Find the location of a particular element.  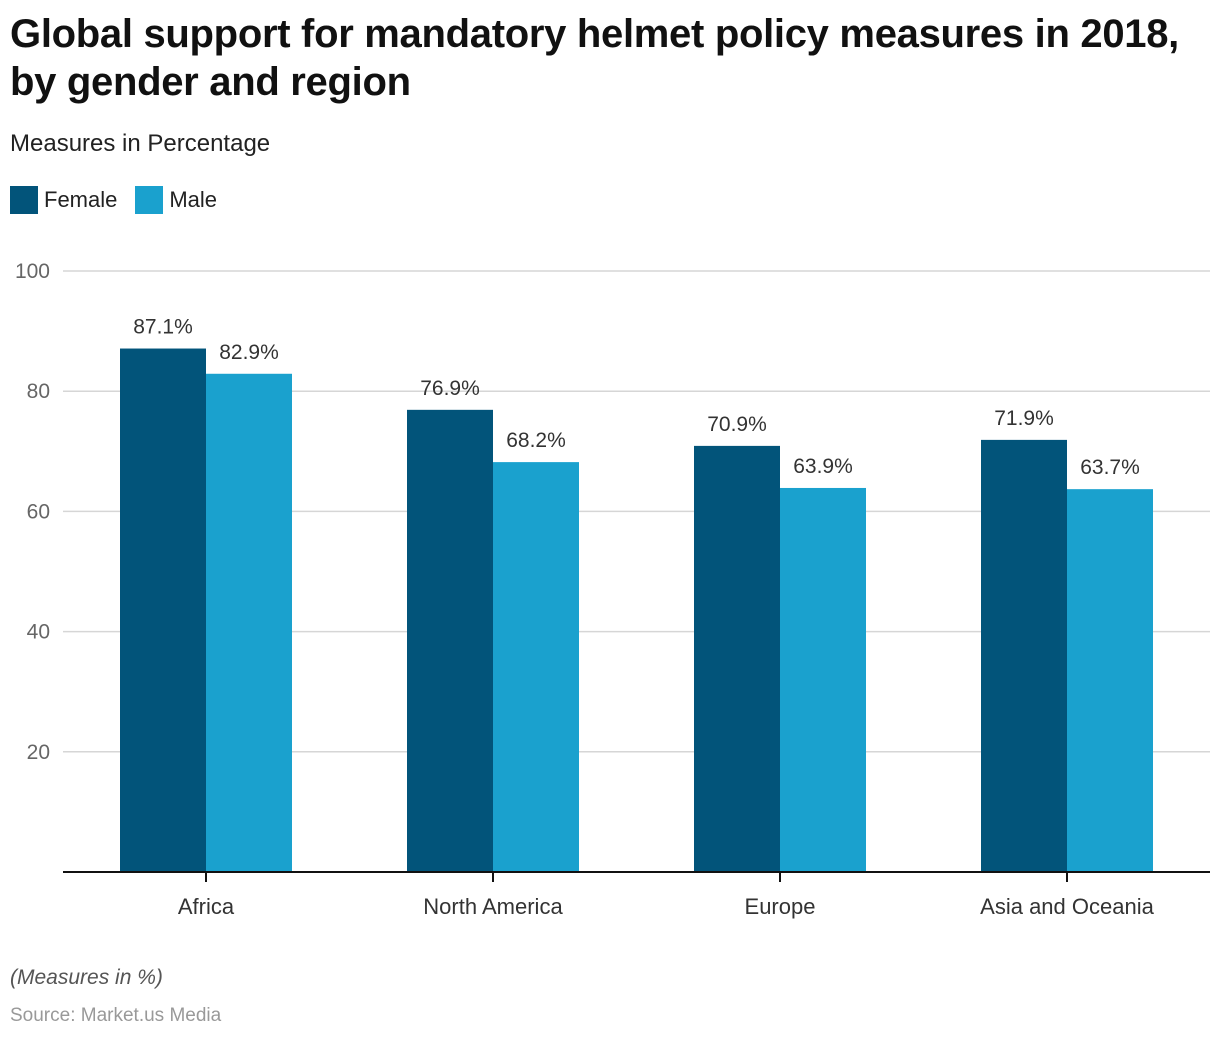

data-label: 63.9% is located at coordinates (823, 466).